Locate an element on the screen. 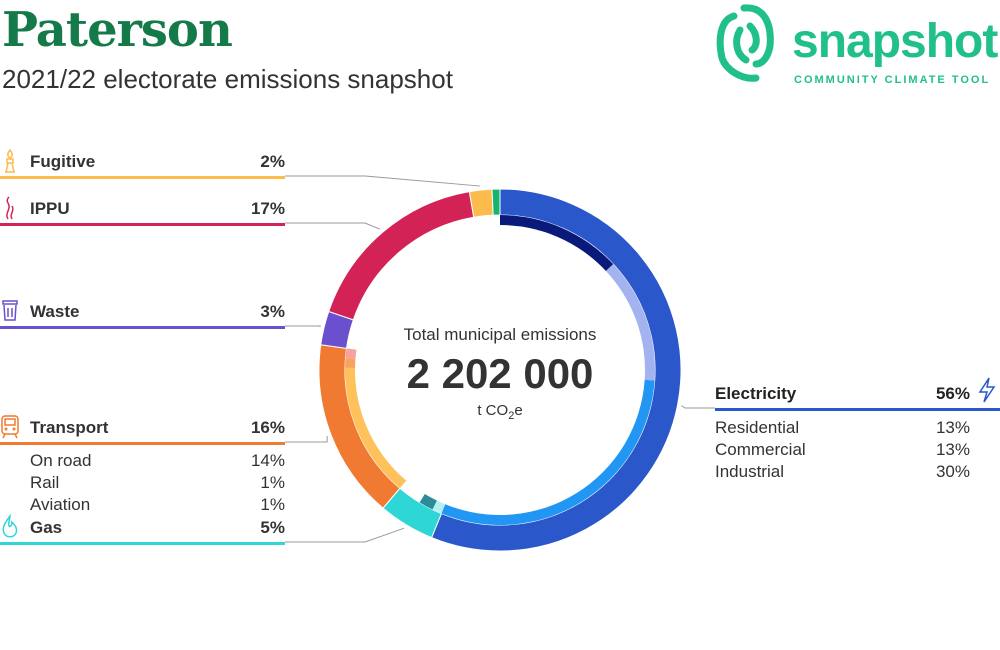 Image resolution: width=1000 pixels, height=650 pixels. legend-ippu-rule is located at coordinates (142, 224).